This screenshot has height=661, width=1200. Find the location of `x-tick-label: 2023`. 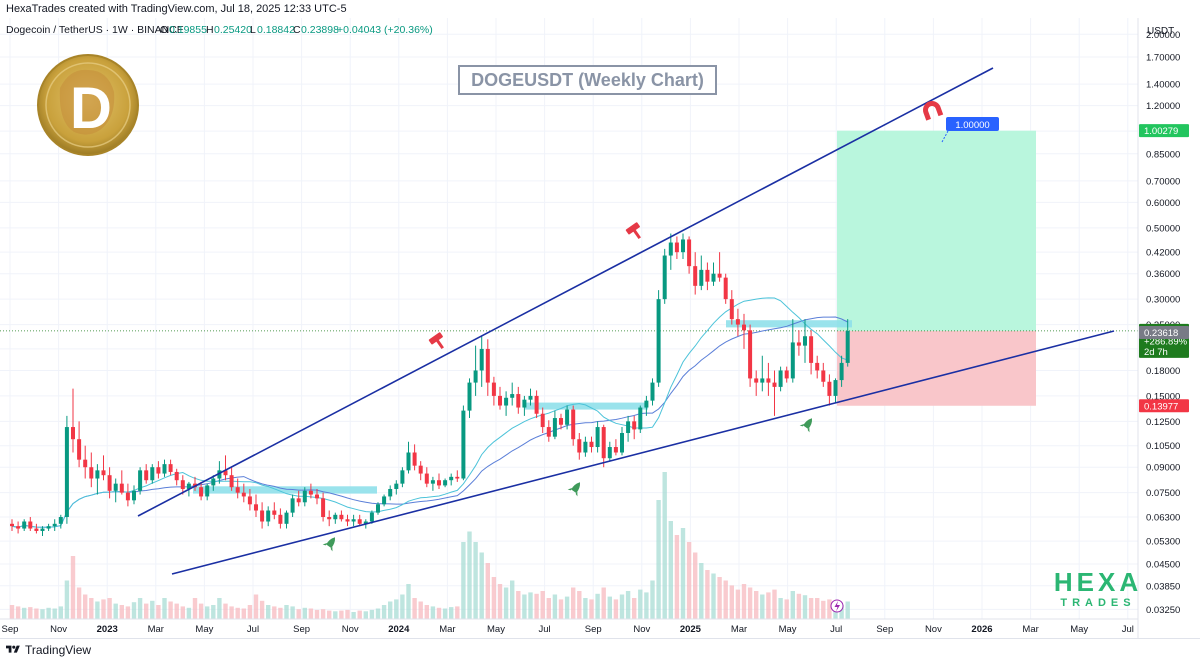

x-tick-label: 2023 is located at coordinates (107, 629).